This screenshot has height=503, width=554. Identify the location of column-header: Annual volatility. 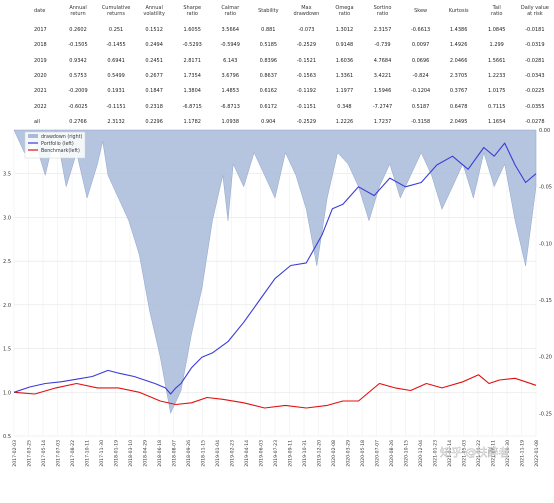
(154, 11).